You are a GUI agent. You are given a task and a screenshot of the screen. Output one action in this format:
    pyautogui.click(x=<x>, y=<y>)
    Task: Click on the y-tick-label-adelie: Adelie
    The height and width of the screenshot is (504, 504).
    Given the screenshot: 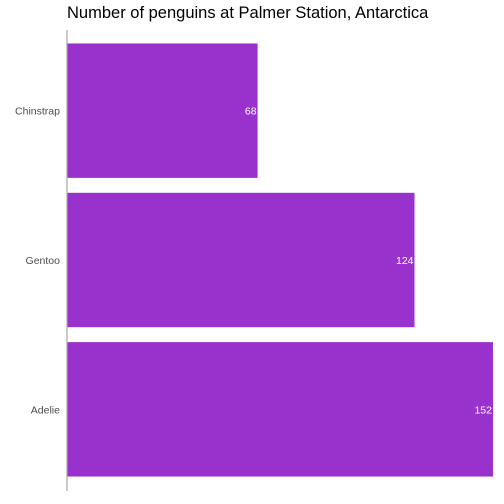 What is the action you would take?
    pyautogui.click(x=45, y=410)
    